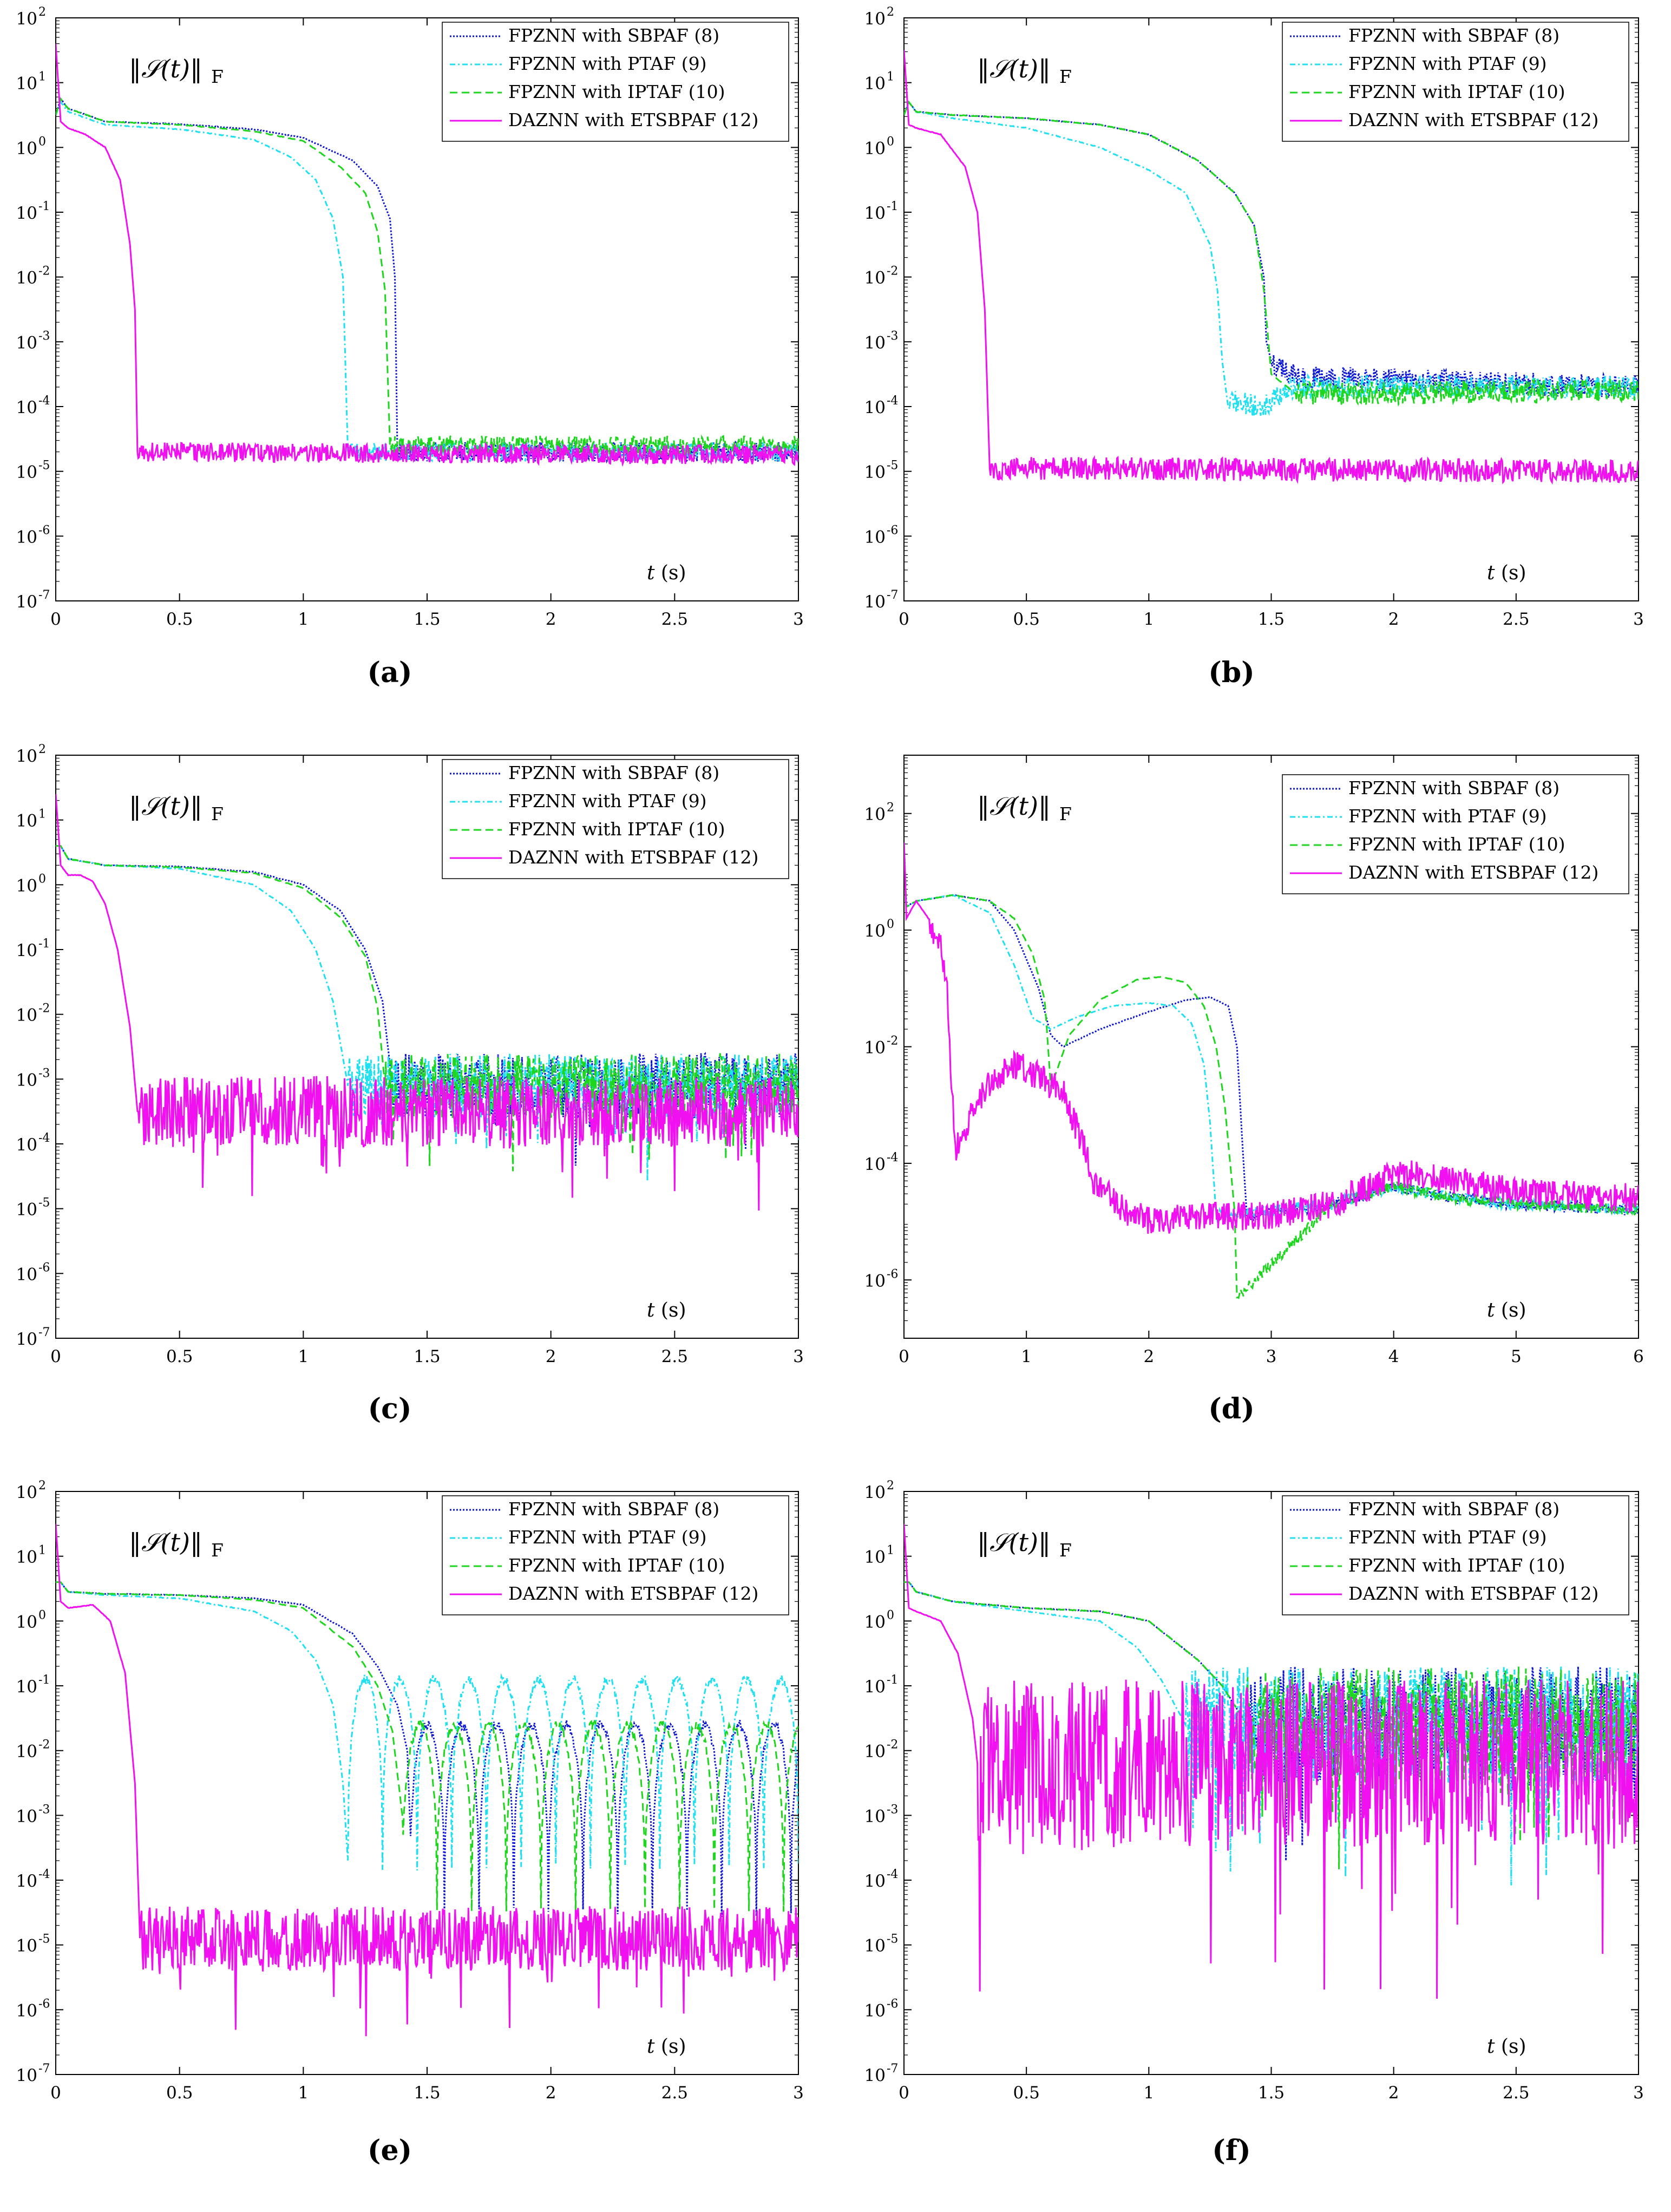 The image size is (1671, 2212). I want to click on panel-caption: (d), so click(1231, 1408).